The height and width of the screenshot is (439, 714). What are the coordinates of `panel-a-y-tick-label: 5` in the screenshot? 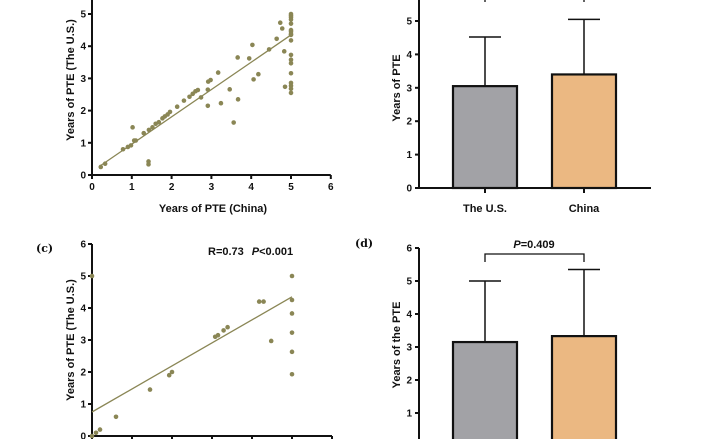 It's located at (83, 15).